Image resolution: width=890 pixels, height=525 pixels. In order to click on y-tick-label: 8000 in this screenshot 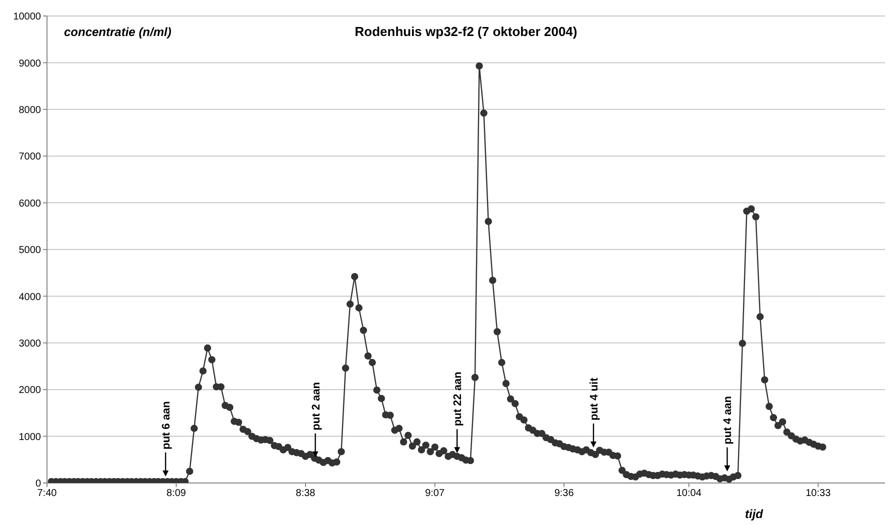, I will do `click(30, 110)`.